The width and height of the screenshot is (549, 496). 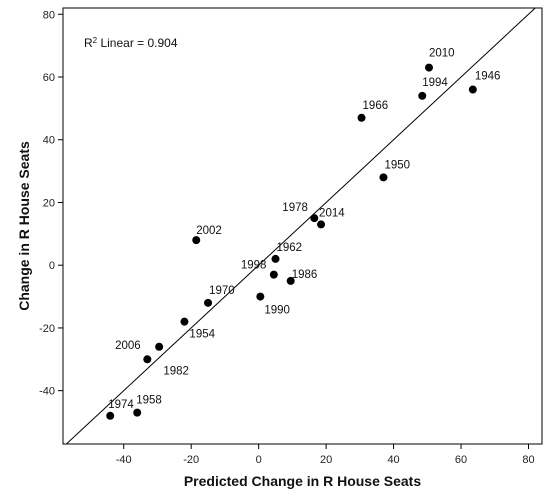 I want to click on data-point-1954, so click(x=184, y=321).